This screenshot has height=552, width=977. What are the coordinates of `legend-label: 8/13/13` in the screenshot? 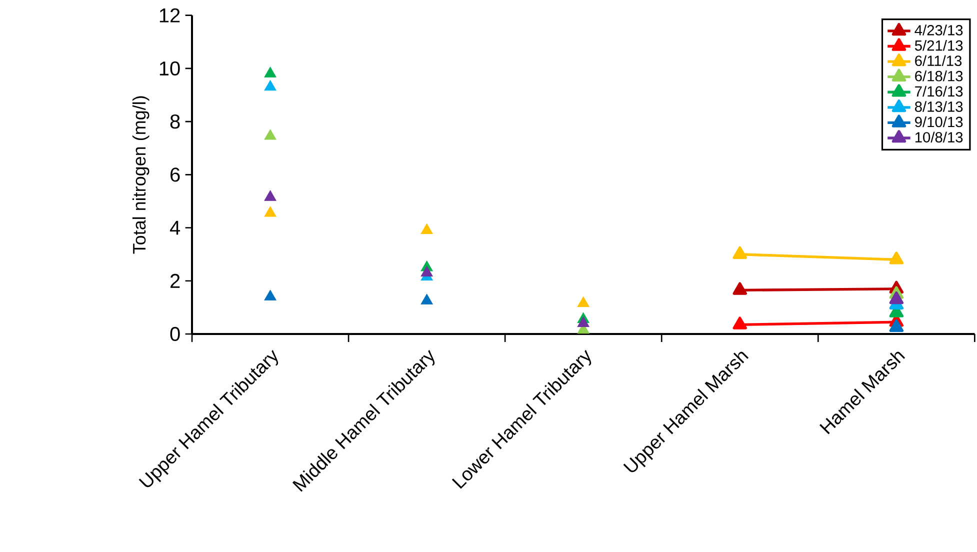 It's located at (938, 106).